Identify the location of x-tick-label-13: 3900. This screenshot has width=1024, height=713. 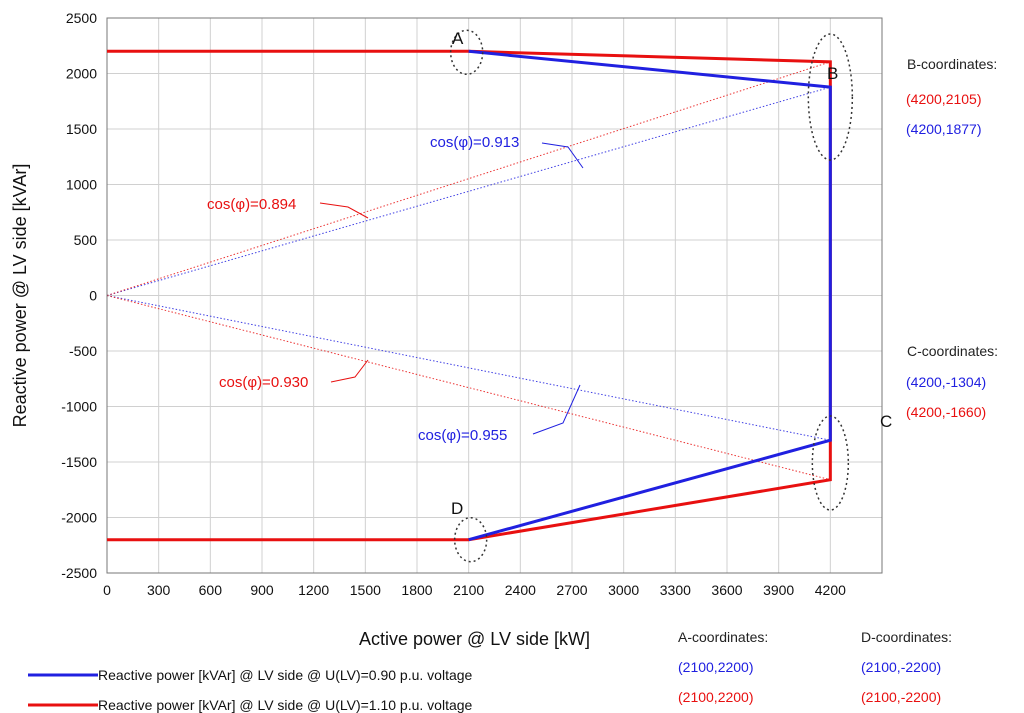
(778, 590).